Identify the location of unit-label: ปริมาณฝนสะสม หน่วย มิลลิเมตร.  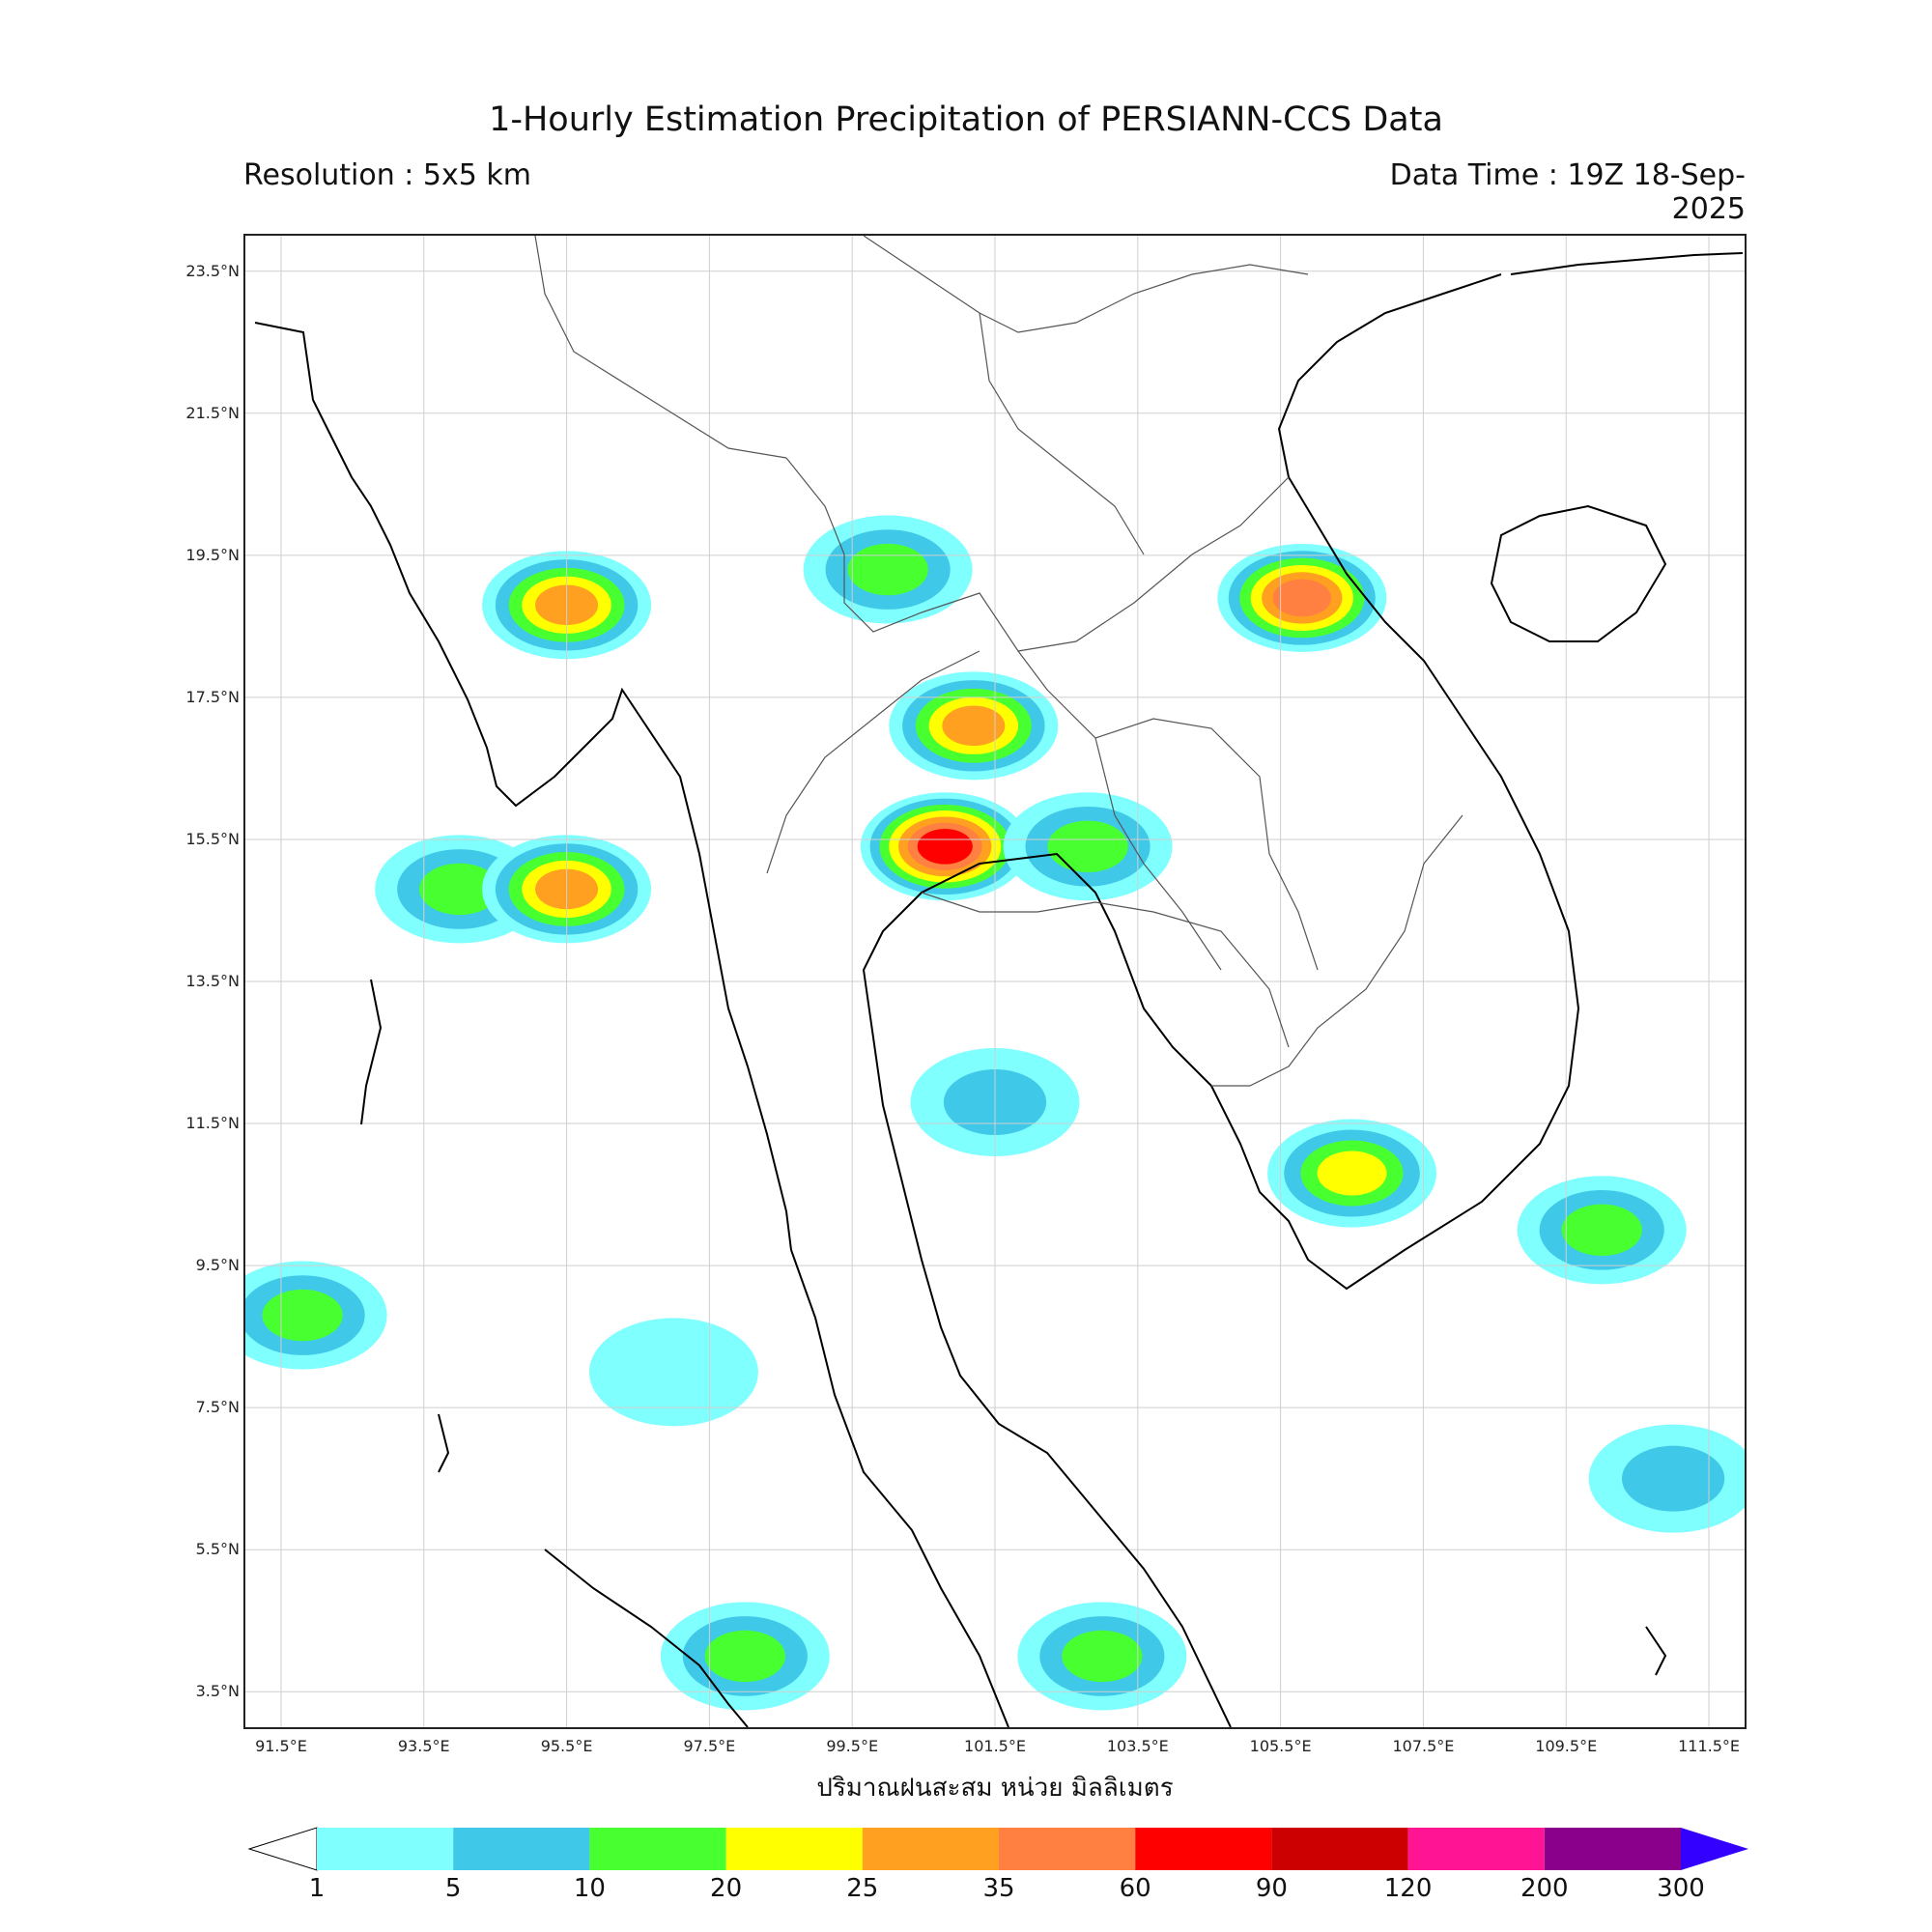
(995, 1788).